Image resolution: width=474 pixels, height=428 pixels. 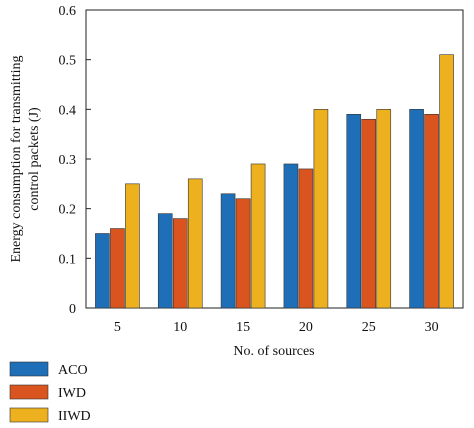 I want to click on y-axis: 0 0.1 0.2 0.3 0.4 0.5 0.6, so click(x=75, y=160).